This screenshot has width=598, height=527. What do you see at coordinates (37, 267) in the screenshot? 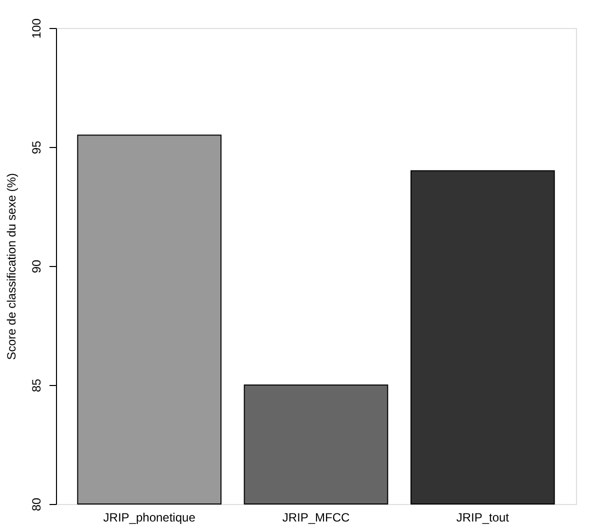
I see `y-tick-label: 90` at bounding box center [37, 267].